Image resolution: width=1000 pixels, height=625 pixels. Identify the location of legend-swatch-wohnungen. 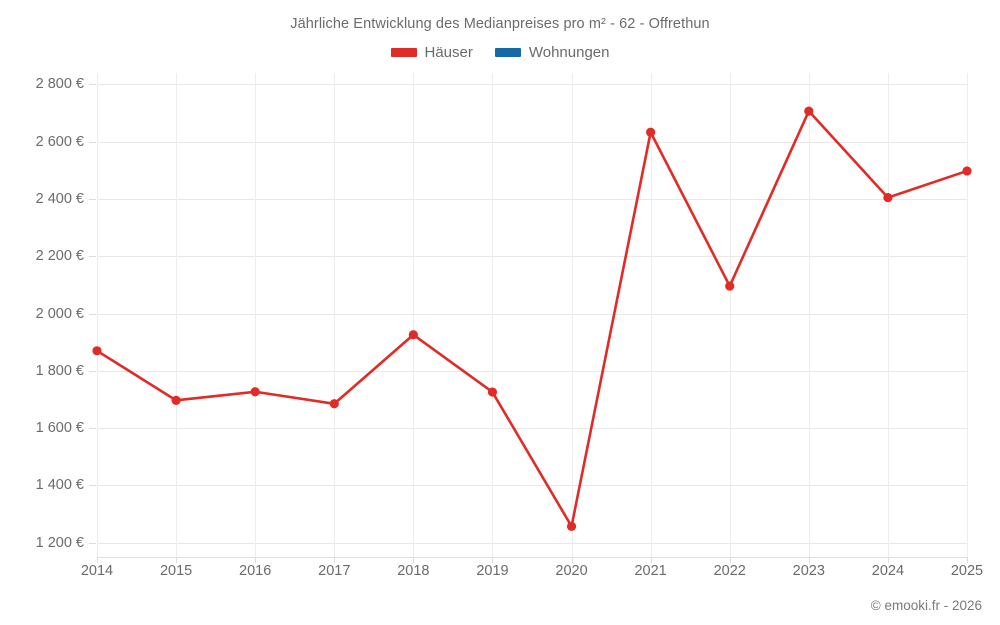
(507, 52).